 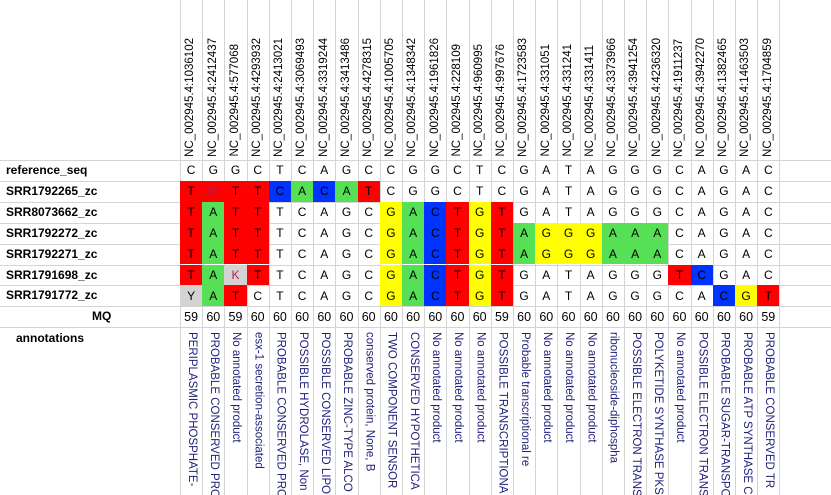 What do you see at coordinates (613, 411) in the screenshot?
I see `annotation-cell: ribonucleoside-diphospha` at bounding box center [613, 411].